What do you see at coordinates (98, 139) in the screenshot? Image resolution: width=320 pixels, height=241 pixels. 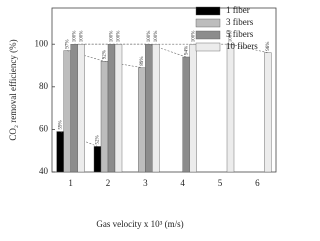 I see `value-label: 52%` at bounding box center [98, 139].